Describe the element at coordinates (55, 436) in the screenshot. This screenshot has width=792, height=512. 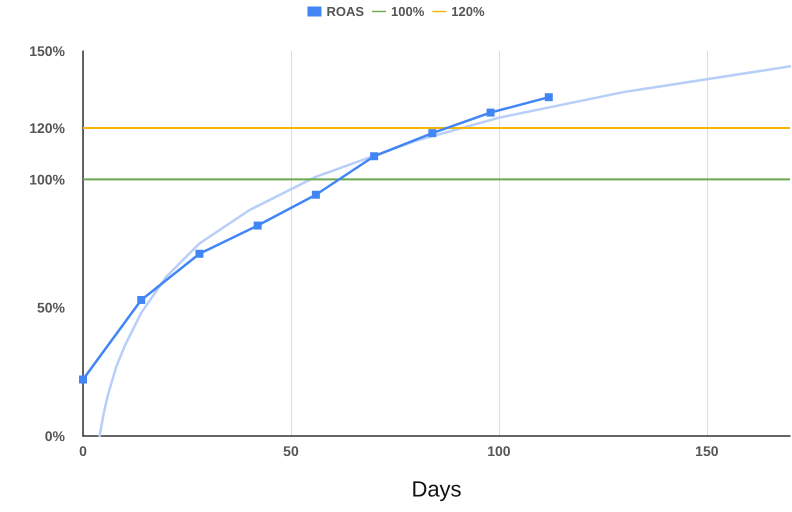
I see `y-tick-label: 0%` at that location.